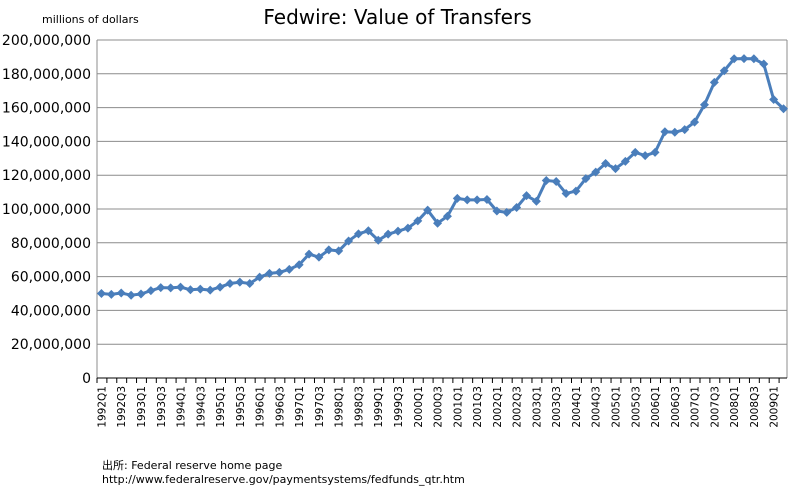  Describe the element at coordinates (518, 407) in the screenshot. I see `x-tick-label: 2002Q3` at that location.